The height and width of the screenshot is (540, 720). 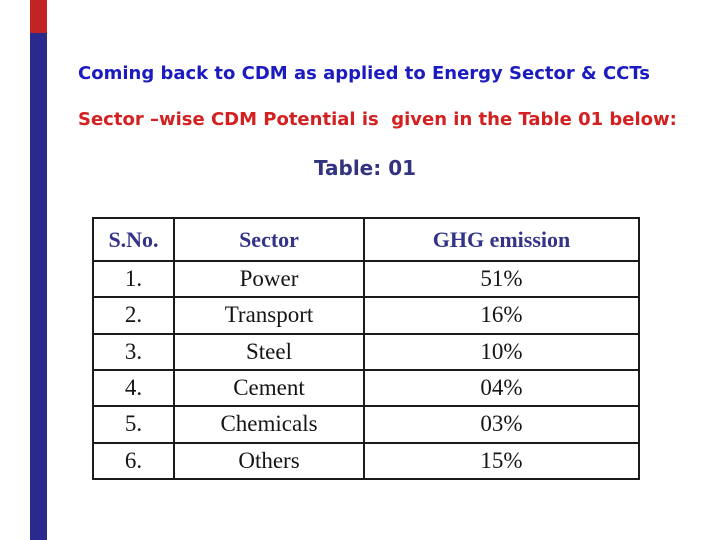 I want to click on table-row: 5. Chemicals 03%, so click(x=366, y=424).